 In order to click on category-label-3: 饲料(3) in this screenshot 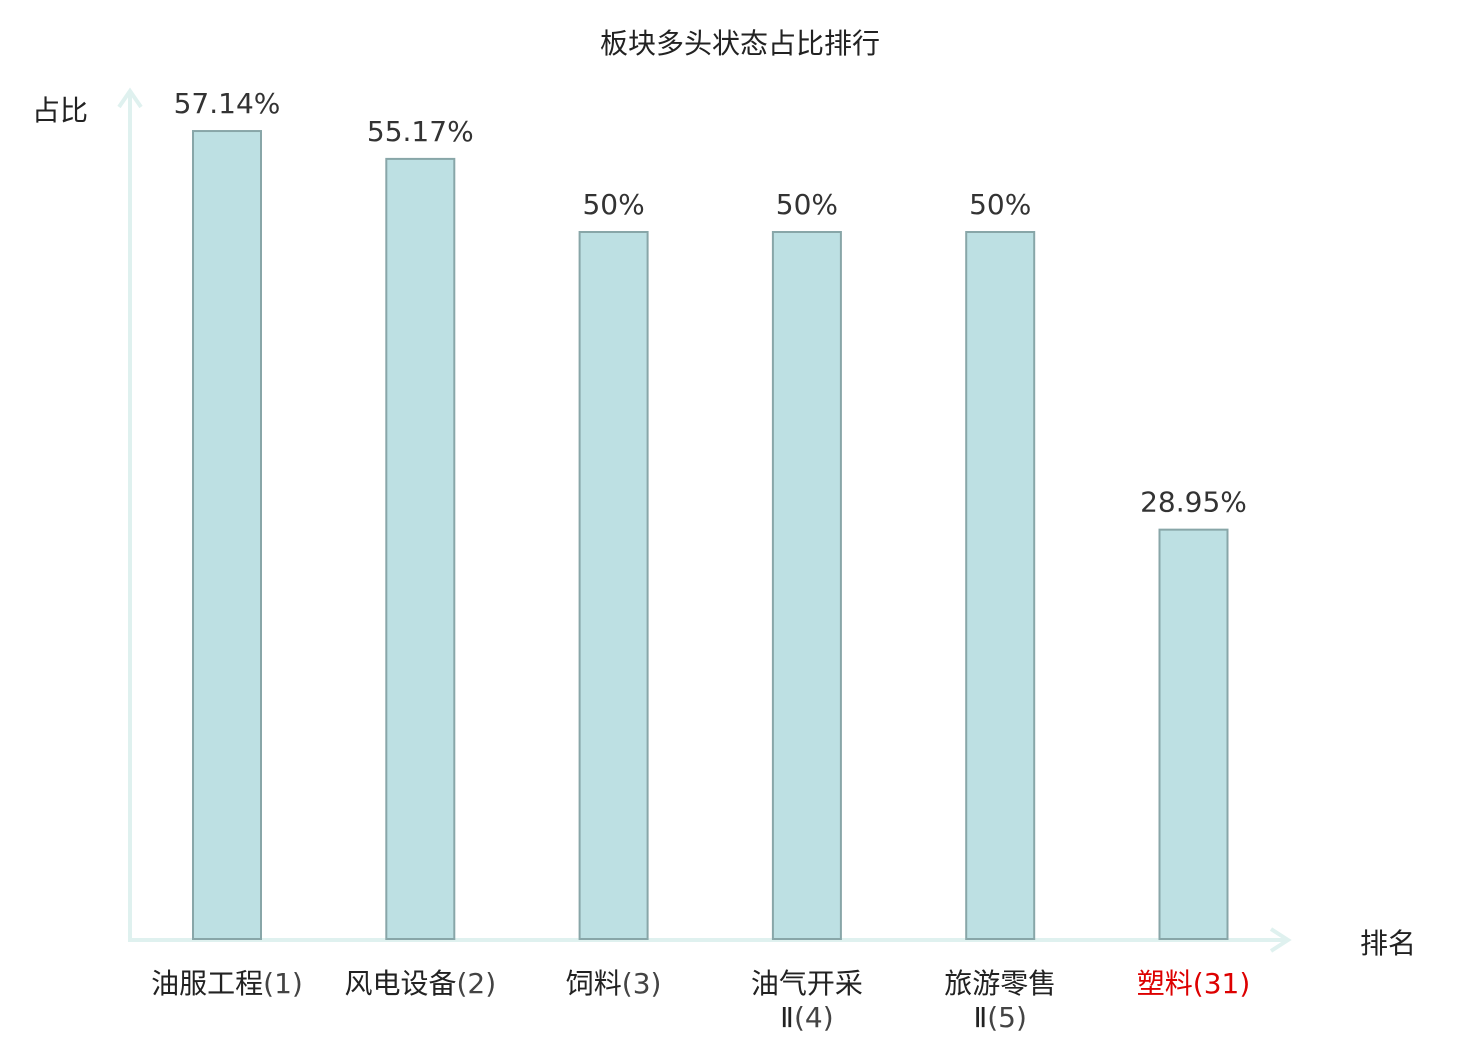, I will do `click(614, 983)`.